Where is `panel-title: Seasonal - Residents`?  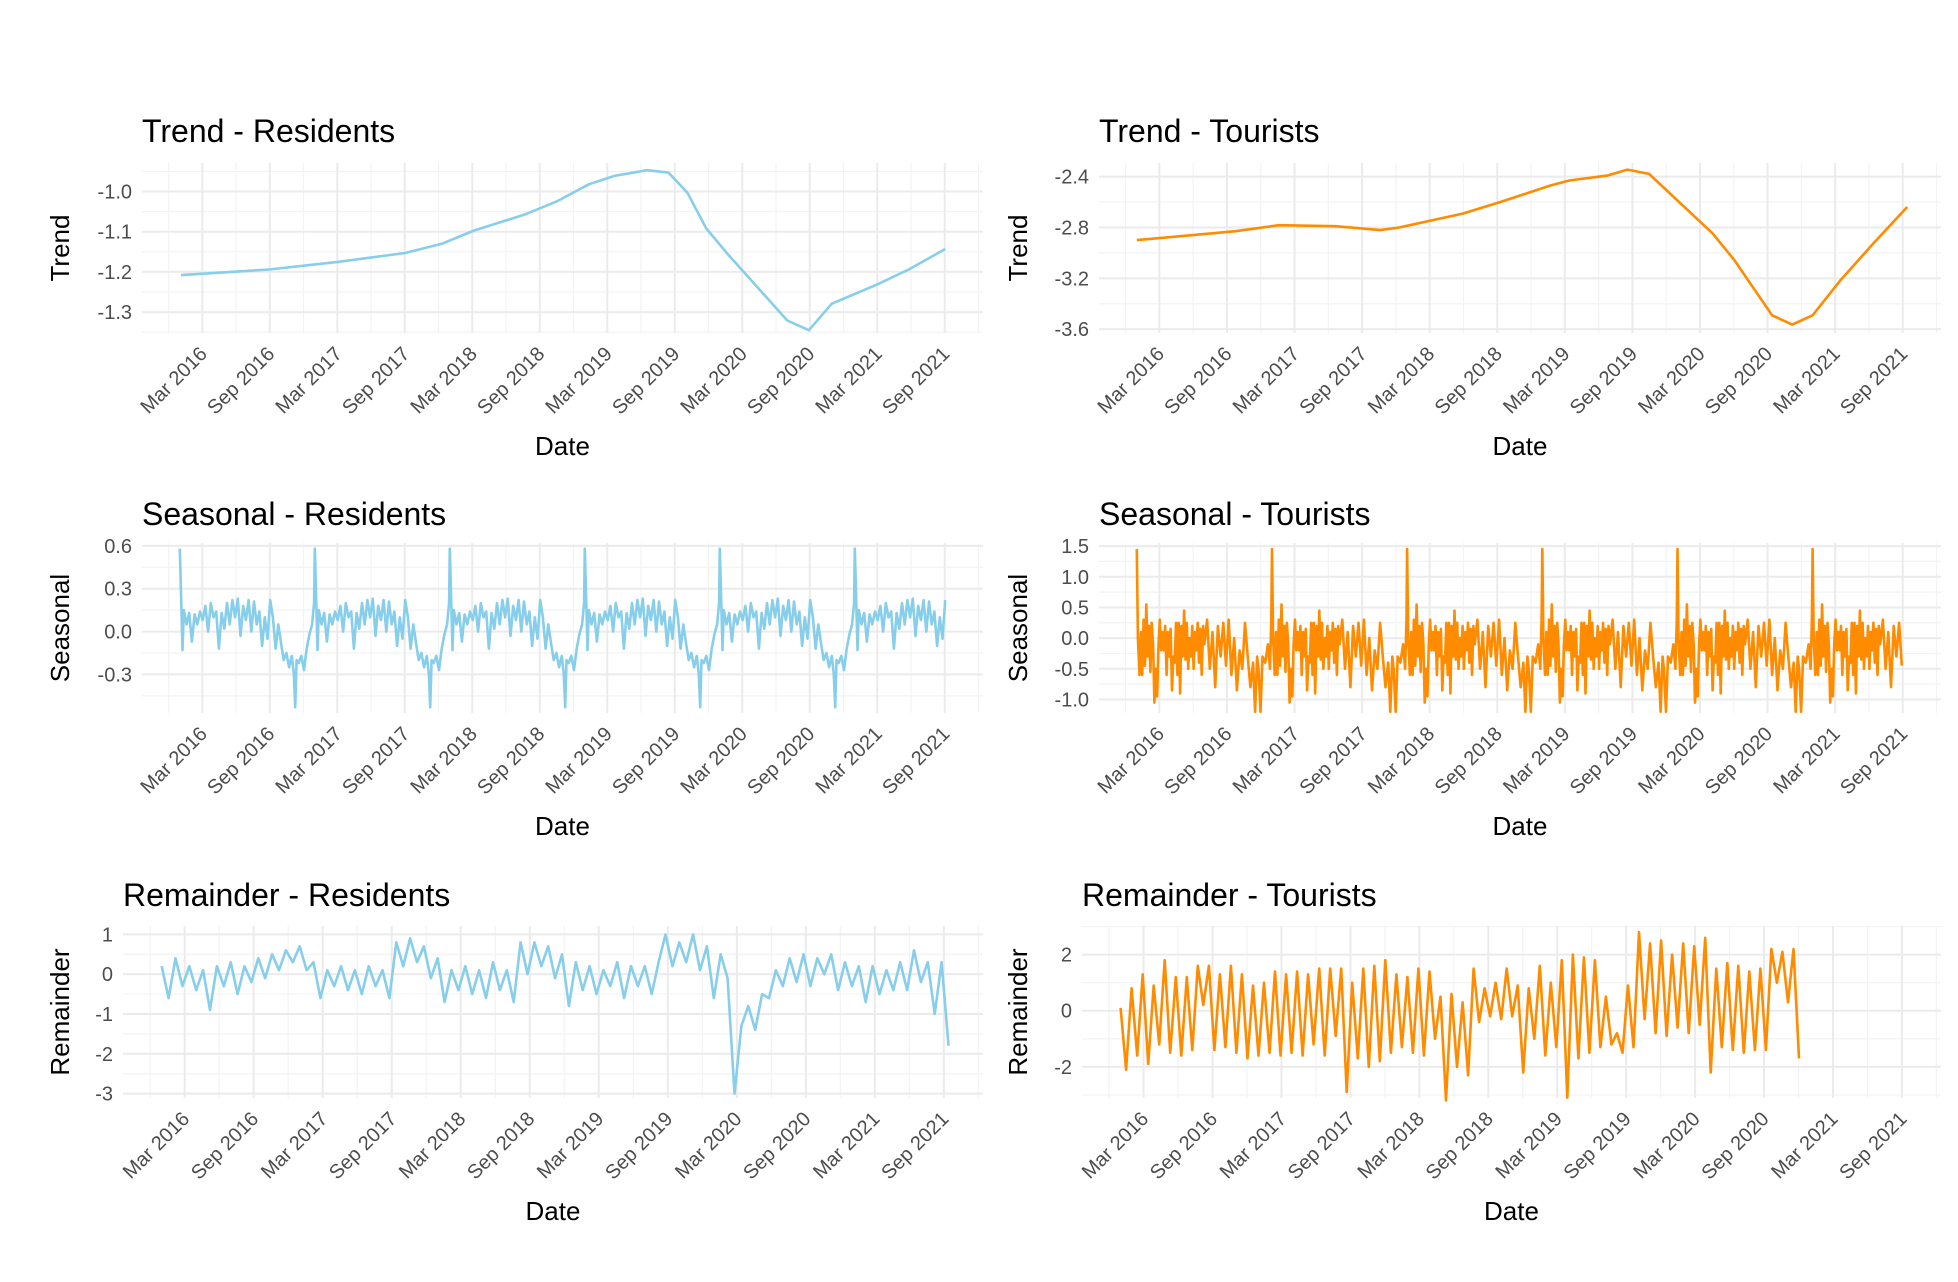
panel-title: Seasonal - Residents is located at coordinates (294, 514).